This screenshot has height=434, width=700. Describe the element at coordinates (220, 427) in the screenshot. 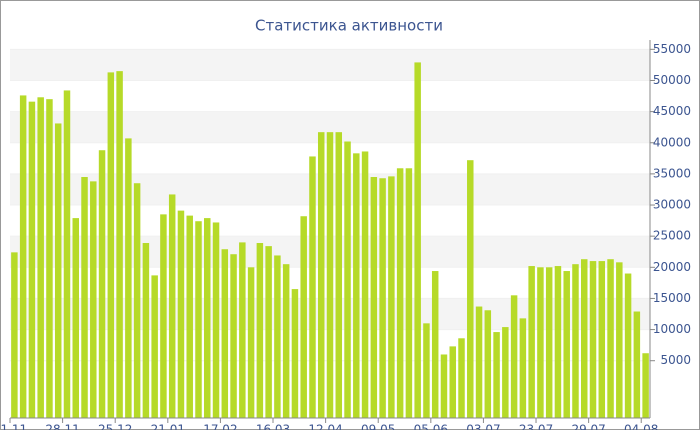

I see `x-tick-label: 17.02` at that location.